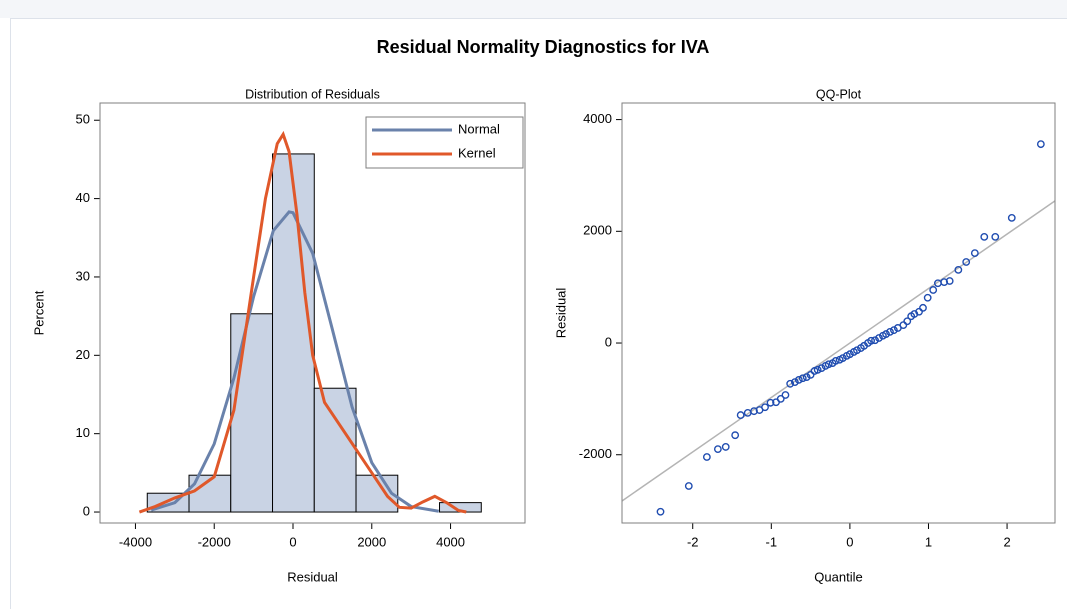  I want to click on x-axis-label: Residual, so click(312, 576).